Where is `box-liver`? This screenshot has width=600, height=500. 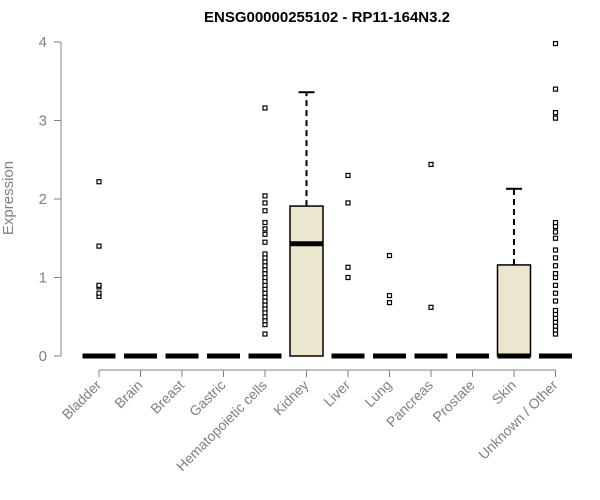
box-liver is located at coordinates (348, 265).